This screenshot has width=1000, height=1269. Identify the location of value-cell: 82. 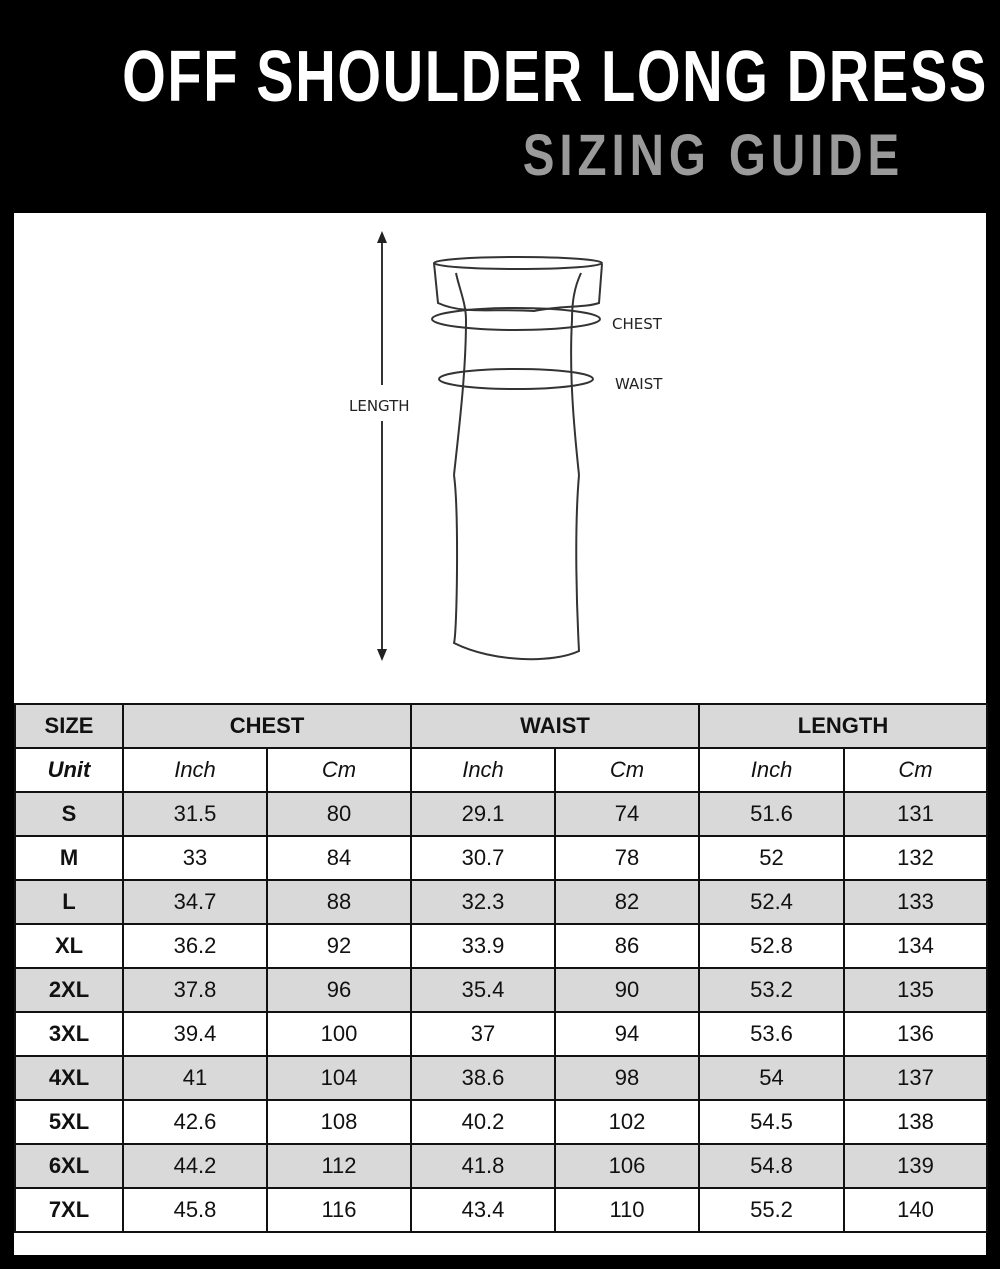
(627, 902).